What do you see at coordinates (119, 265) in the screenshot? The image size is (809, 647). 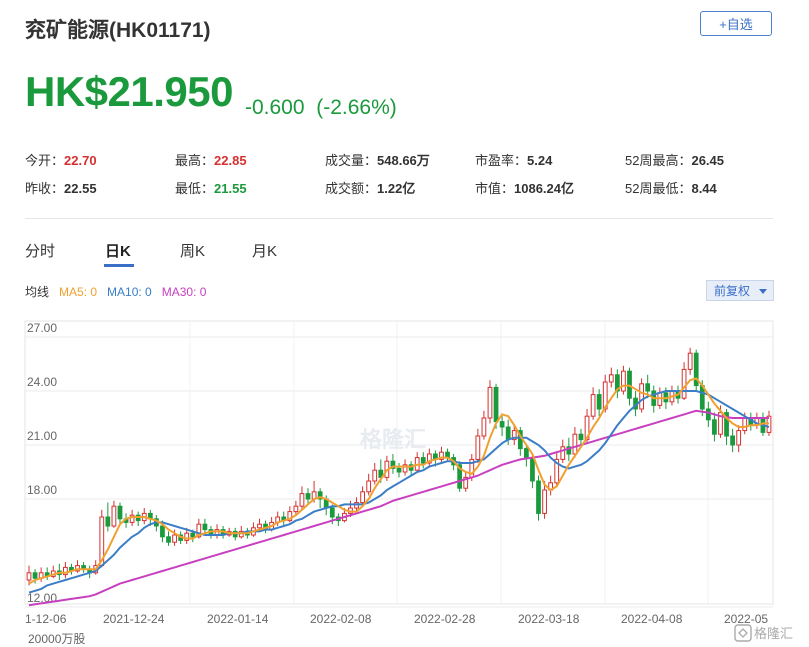 I see `active-tab-indicator` at bounding box center [119, 265].